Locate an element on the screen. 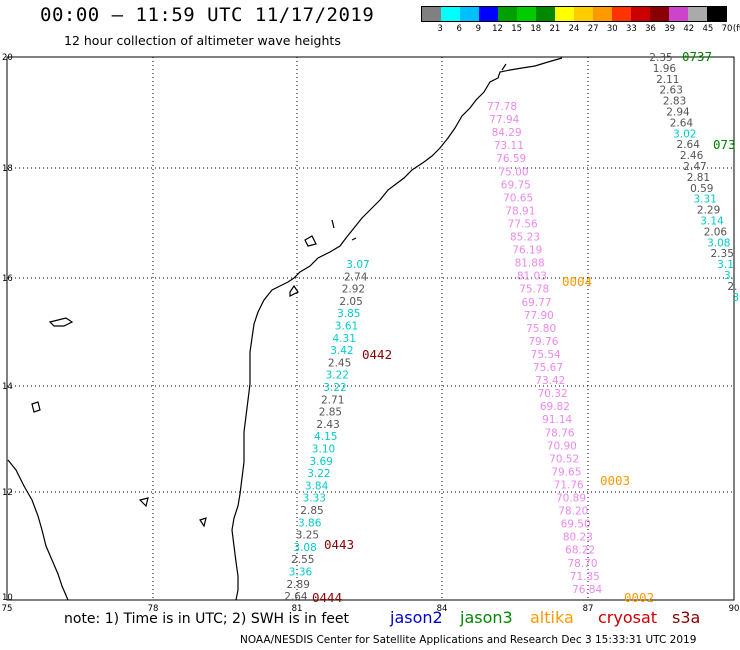 This screenshot has height=650, width=740. scale-tick-45: 45 is located at coordinates (708, 29).